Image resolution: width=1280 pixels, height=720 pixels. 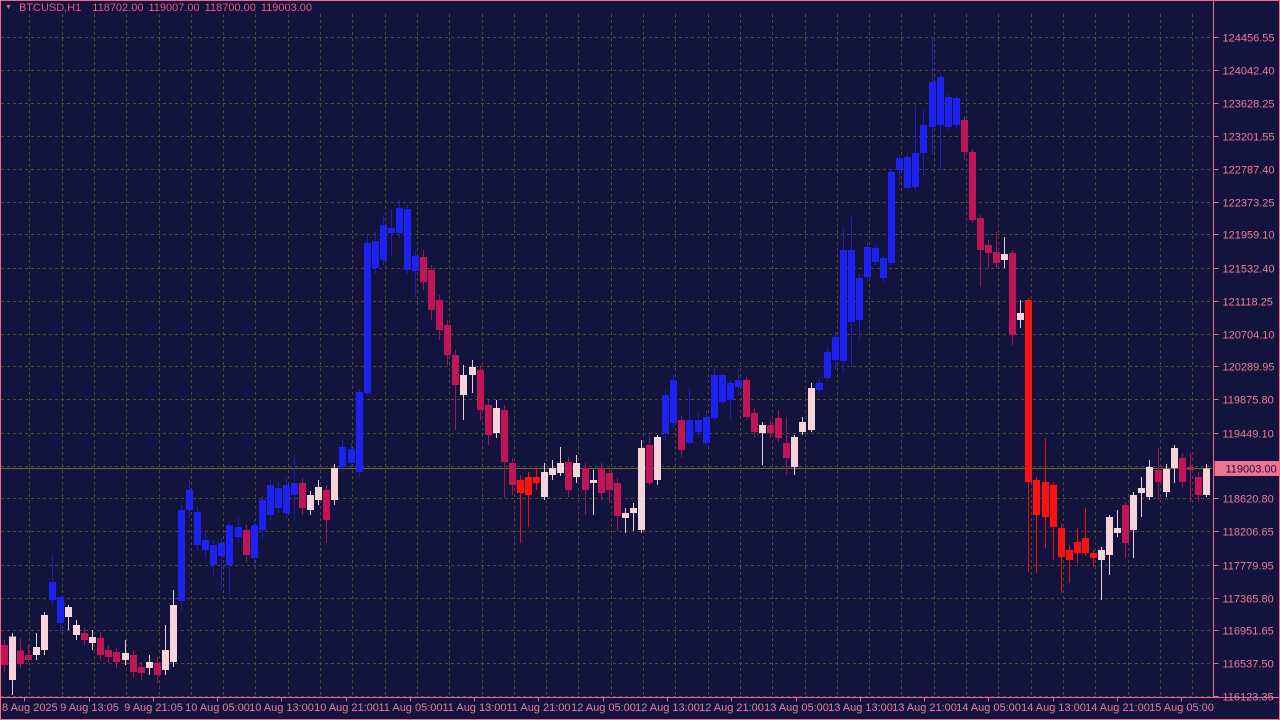 What do you see at coordinates (1181, 708) in the screenshot?
I see `time-axis-label: 15 Aug 05:00` at bounding box center [1181, 708].